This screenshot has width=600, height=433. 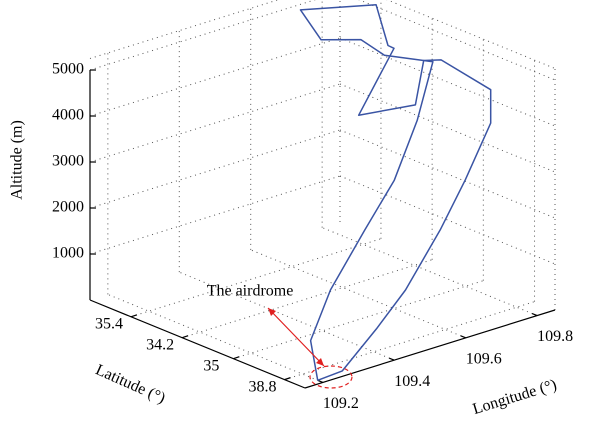 I want to click on y-axis-label: Latitude (°), so click(x=130, y=384).